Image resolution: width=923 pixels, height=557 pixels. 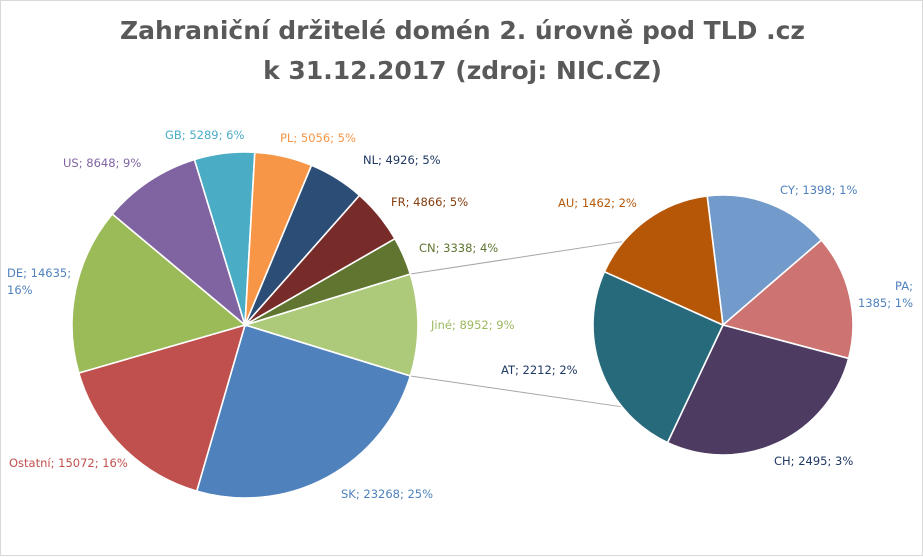 I want to click on secondary-pie-label-at-line: AT; 2212; 2%, so click(x=539, y=370).